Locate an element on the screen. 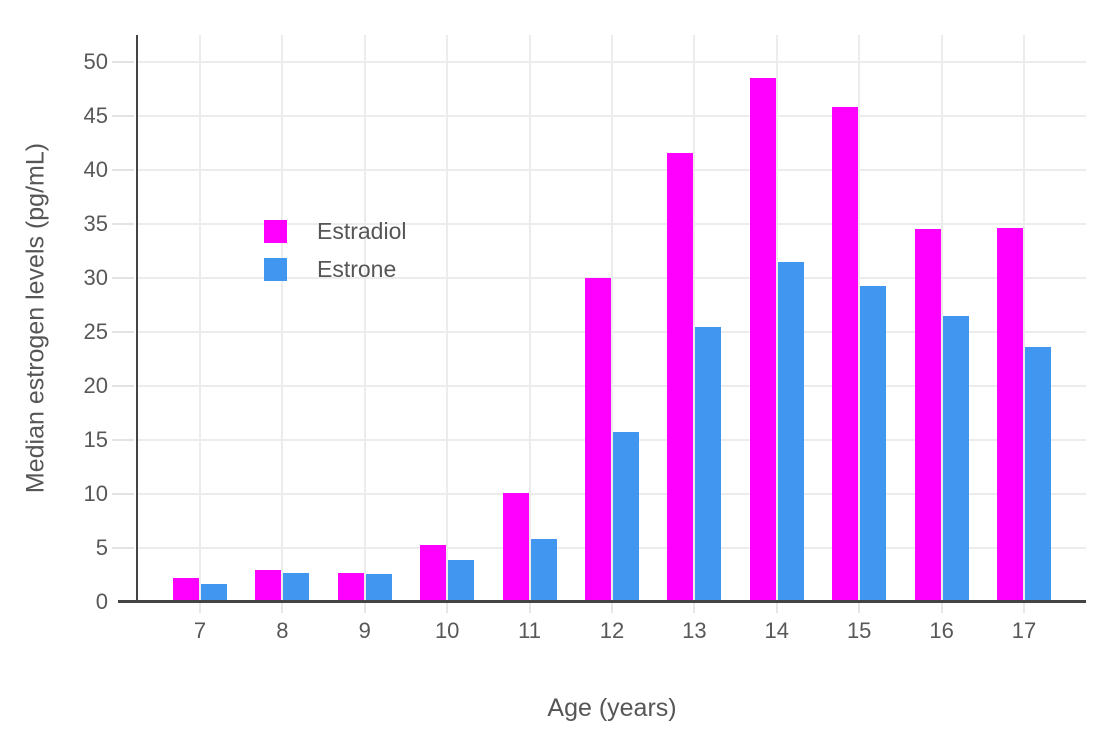 This screenshot has height=748, width=1112. x-tick-label-8: 8 is located at coordinates (282, 630).